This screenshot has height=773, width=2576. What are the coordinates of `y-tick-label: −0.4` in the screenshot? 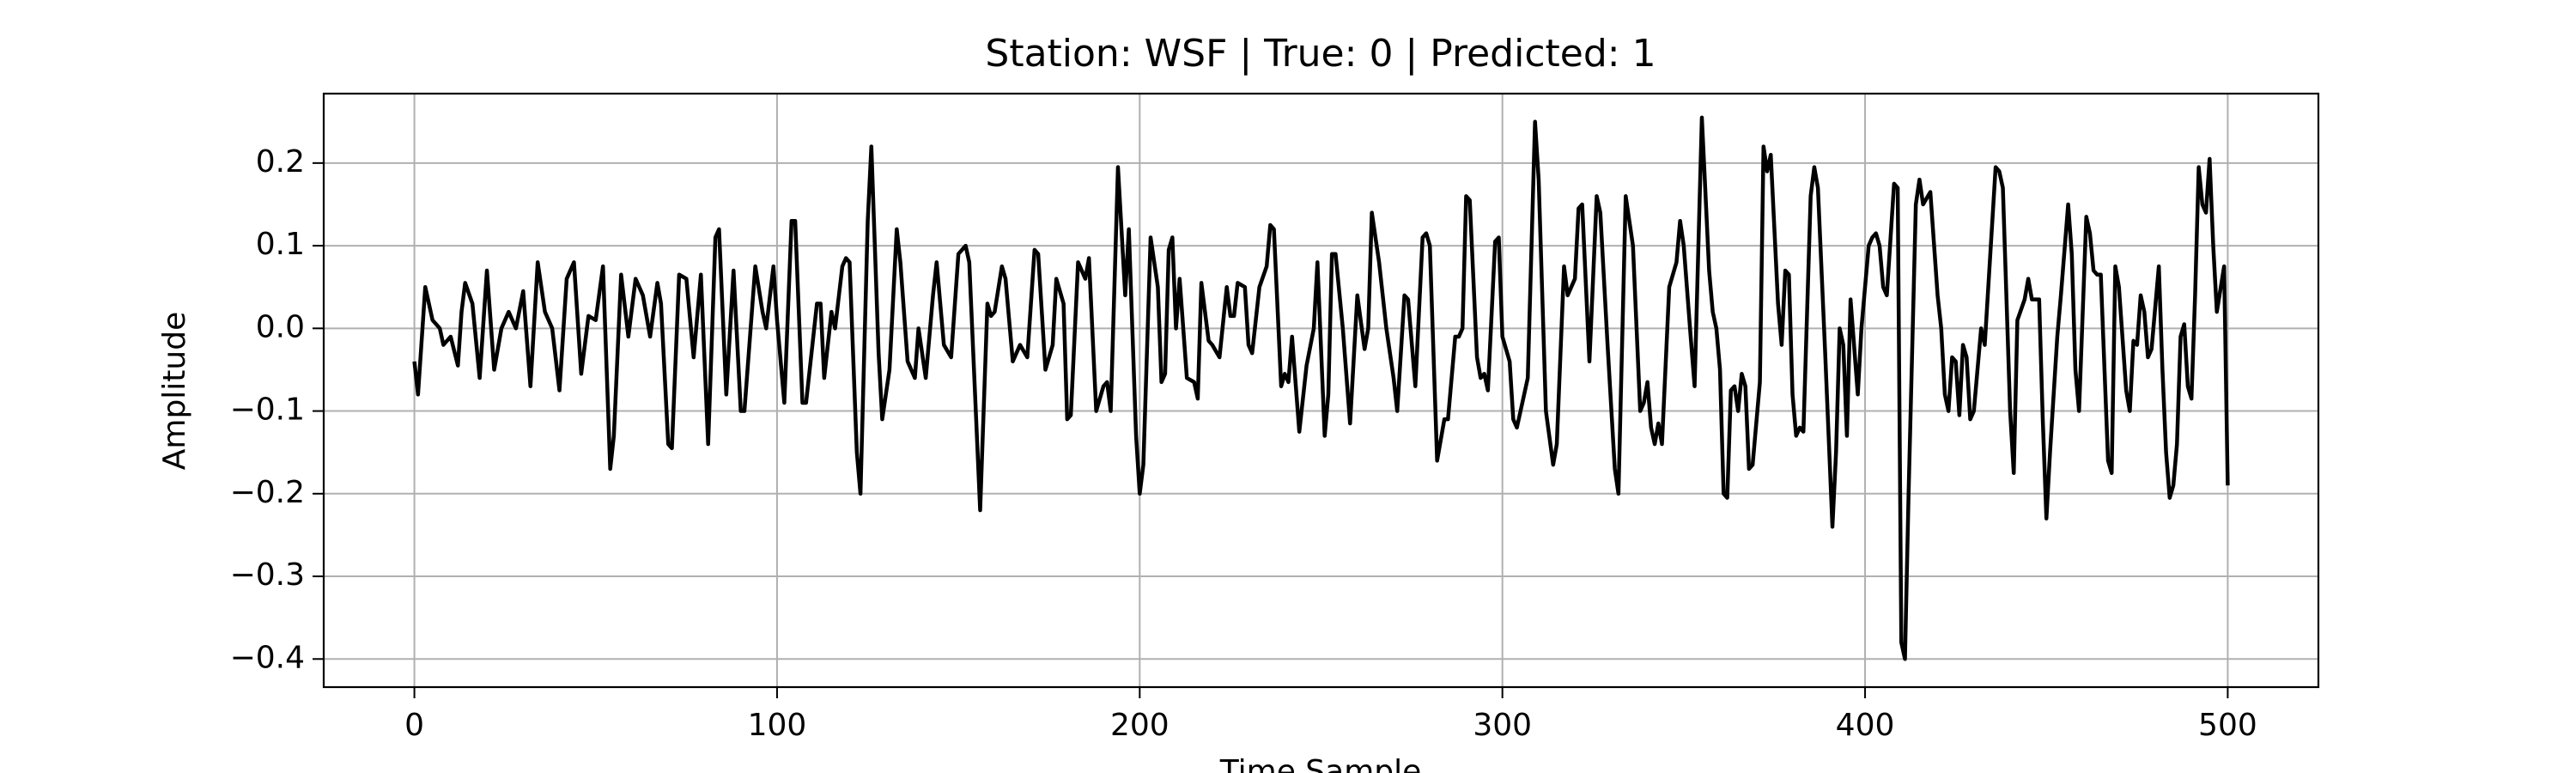 It's located at (268, 657).